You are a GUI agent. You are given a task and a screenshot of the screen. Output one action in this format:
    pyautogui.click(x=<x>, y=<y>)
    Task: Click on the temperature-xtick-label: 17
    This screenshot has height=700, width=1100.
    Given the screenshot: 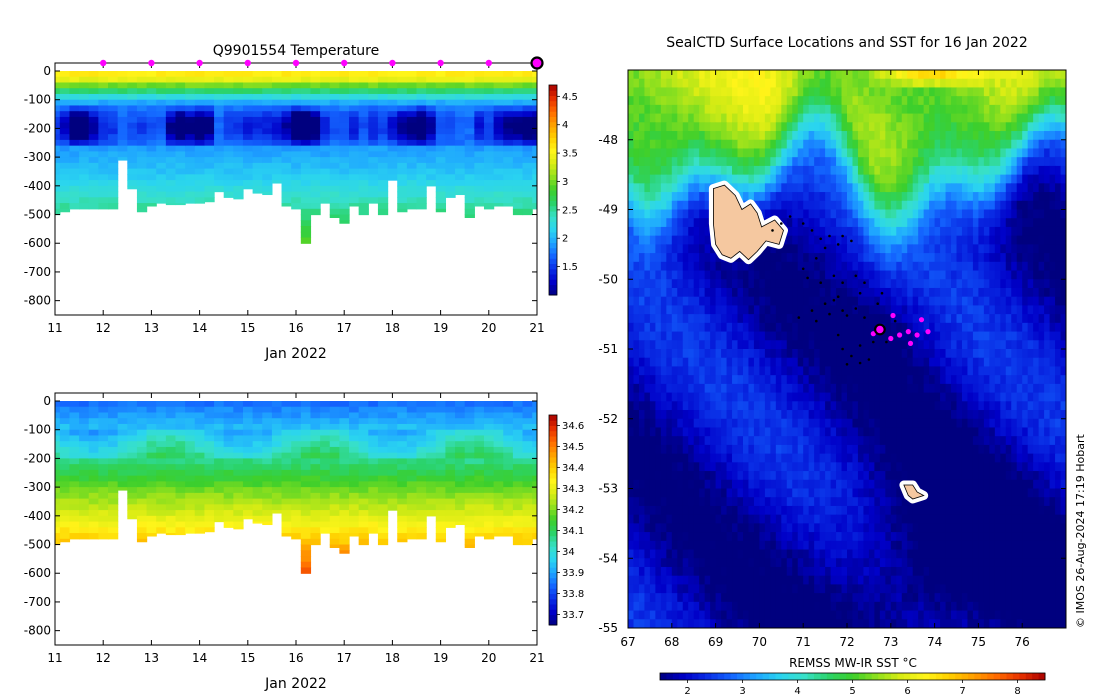 What is the action you would take?
    pyautogui.click(x=344, y=328)
    